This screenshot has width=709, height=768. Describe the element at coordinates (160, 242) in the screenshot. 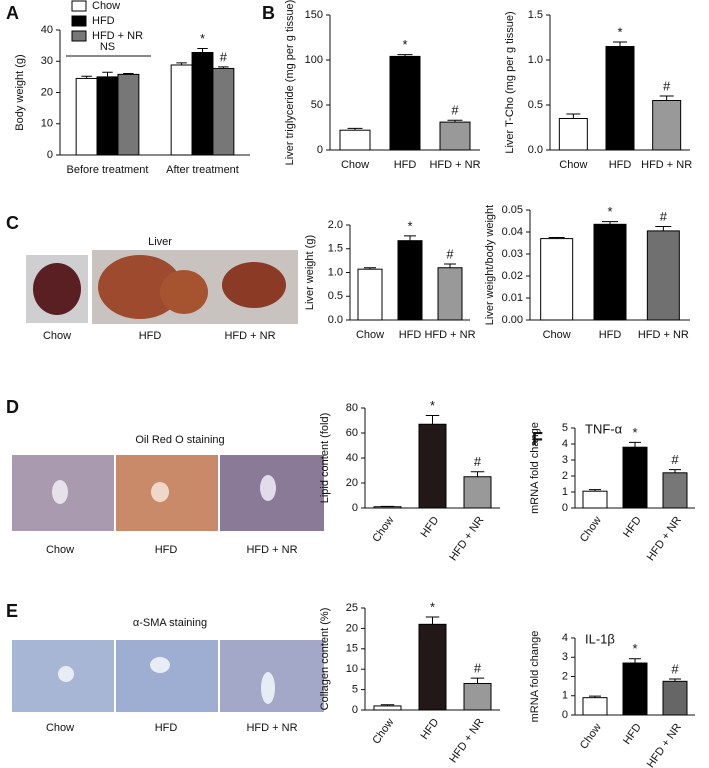

I see `image-title: Liver` at that location.